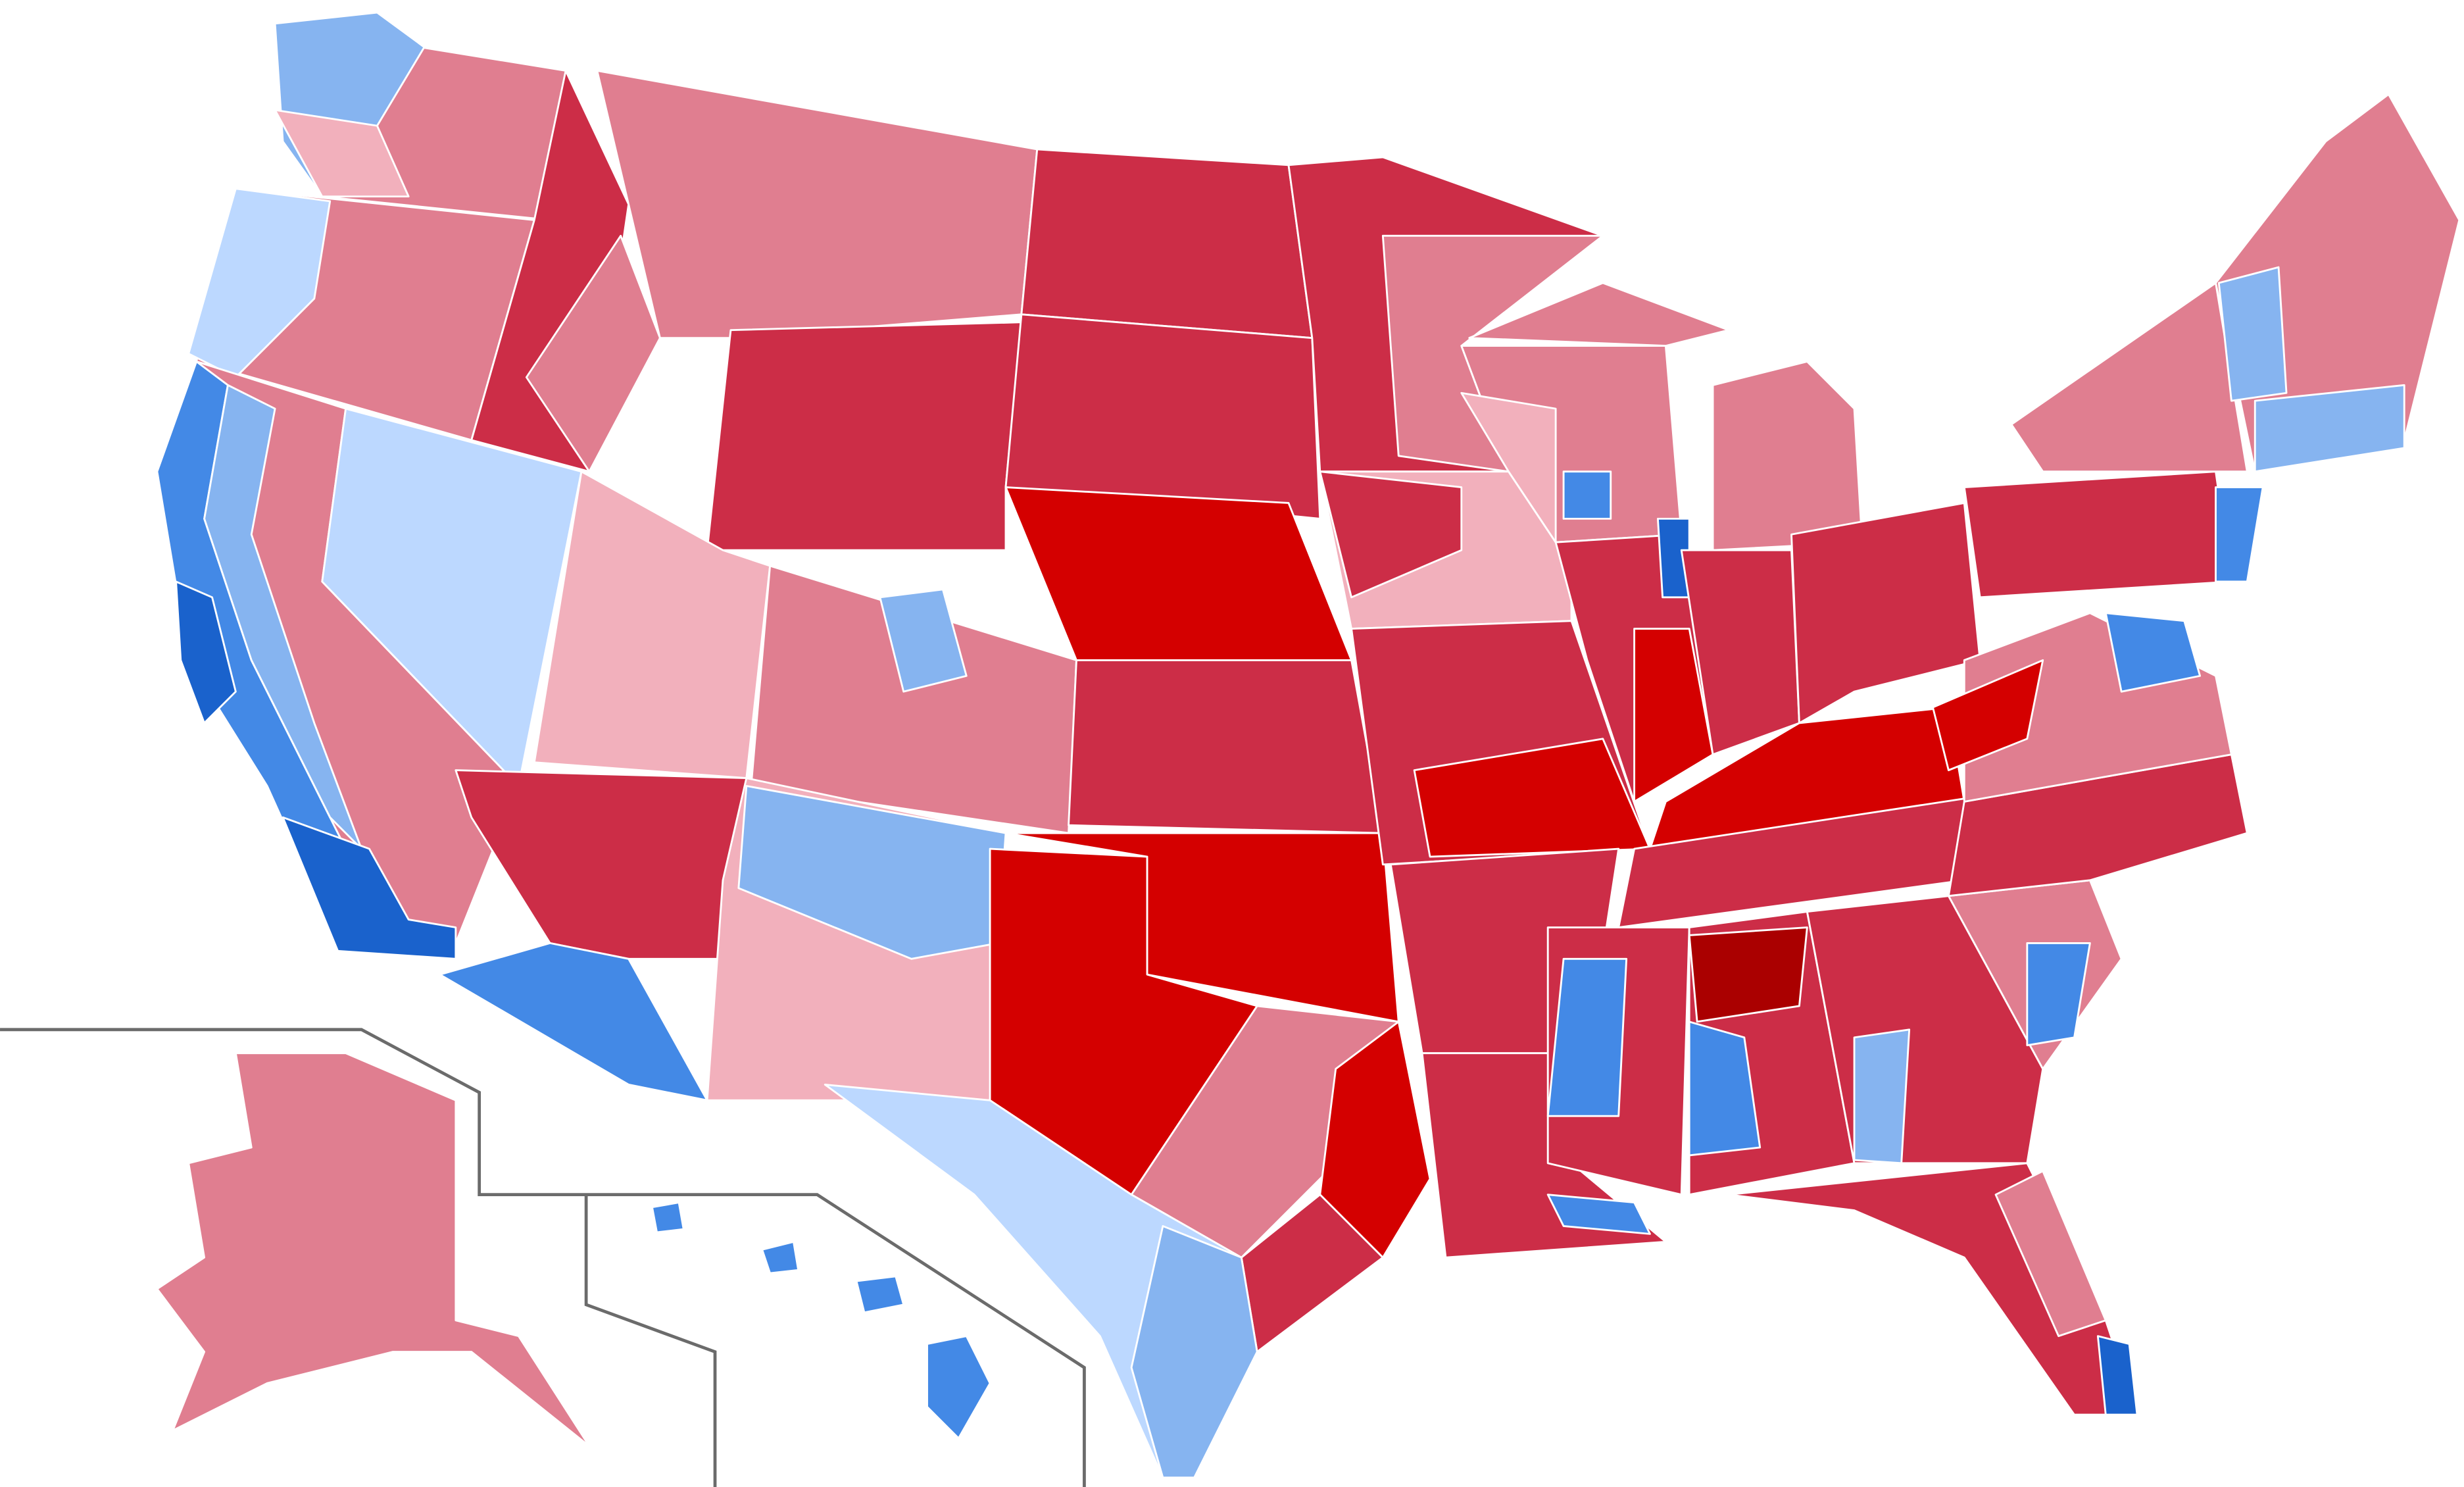 The height and width of the screenshot is (1487, 2464). I want to click on pennsylvania, so click(2097, 534).